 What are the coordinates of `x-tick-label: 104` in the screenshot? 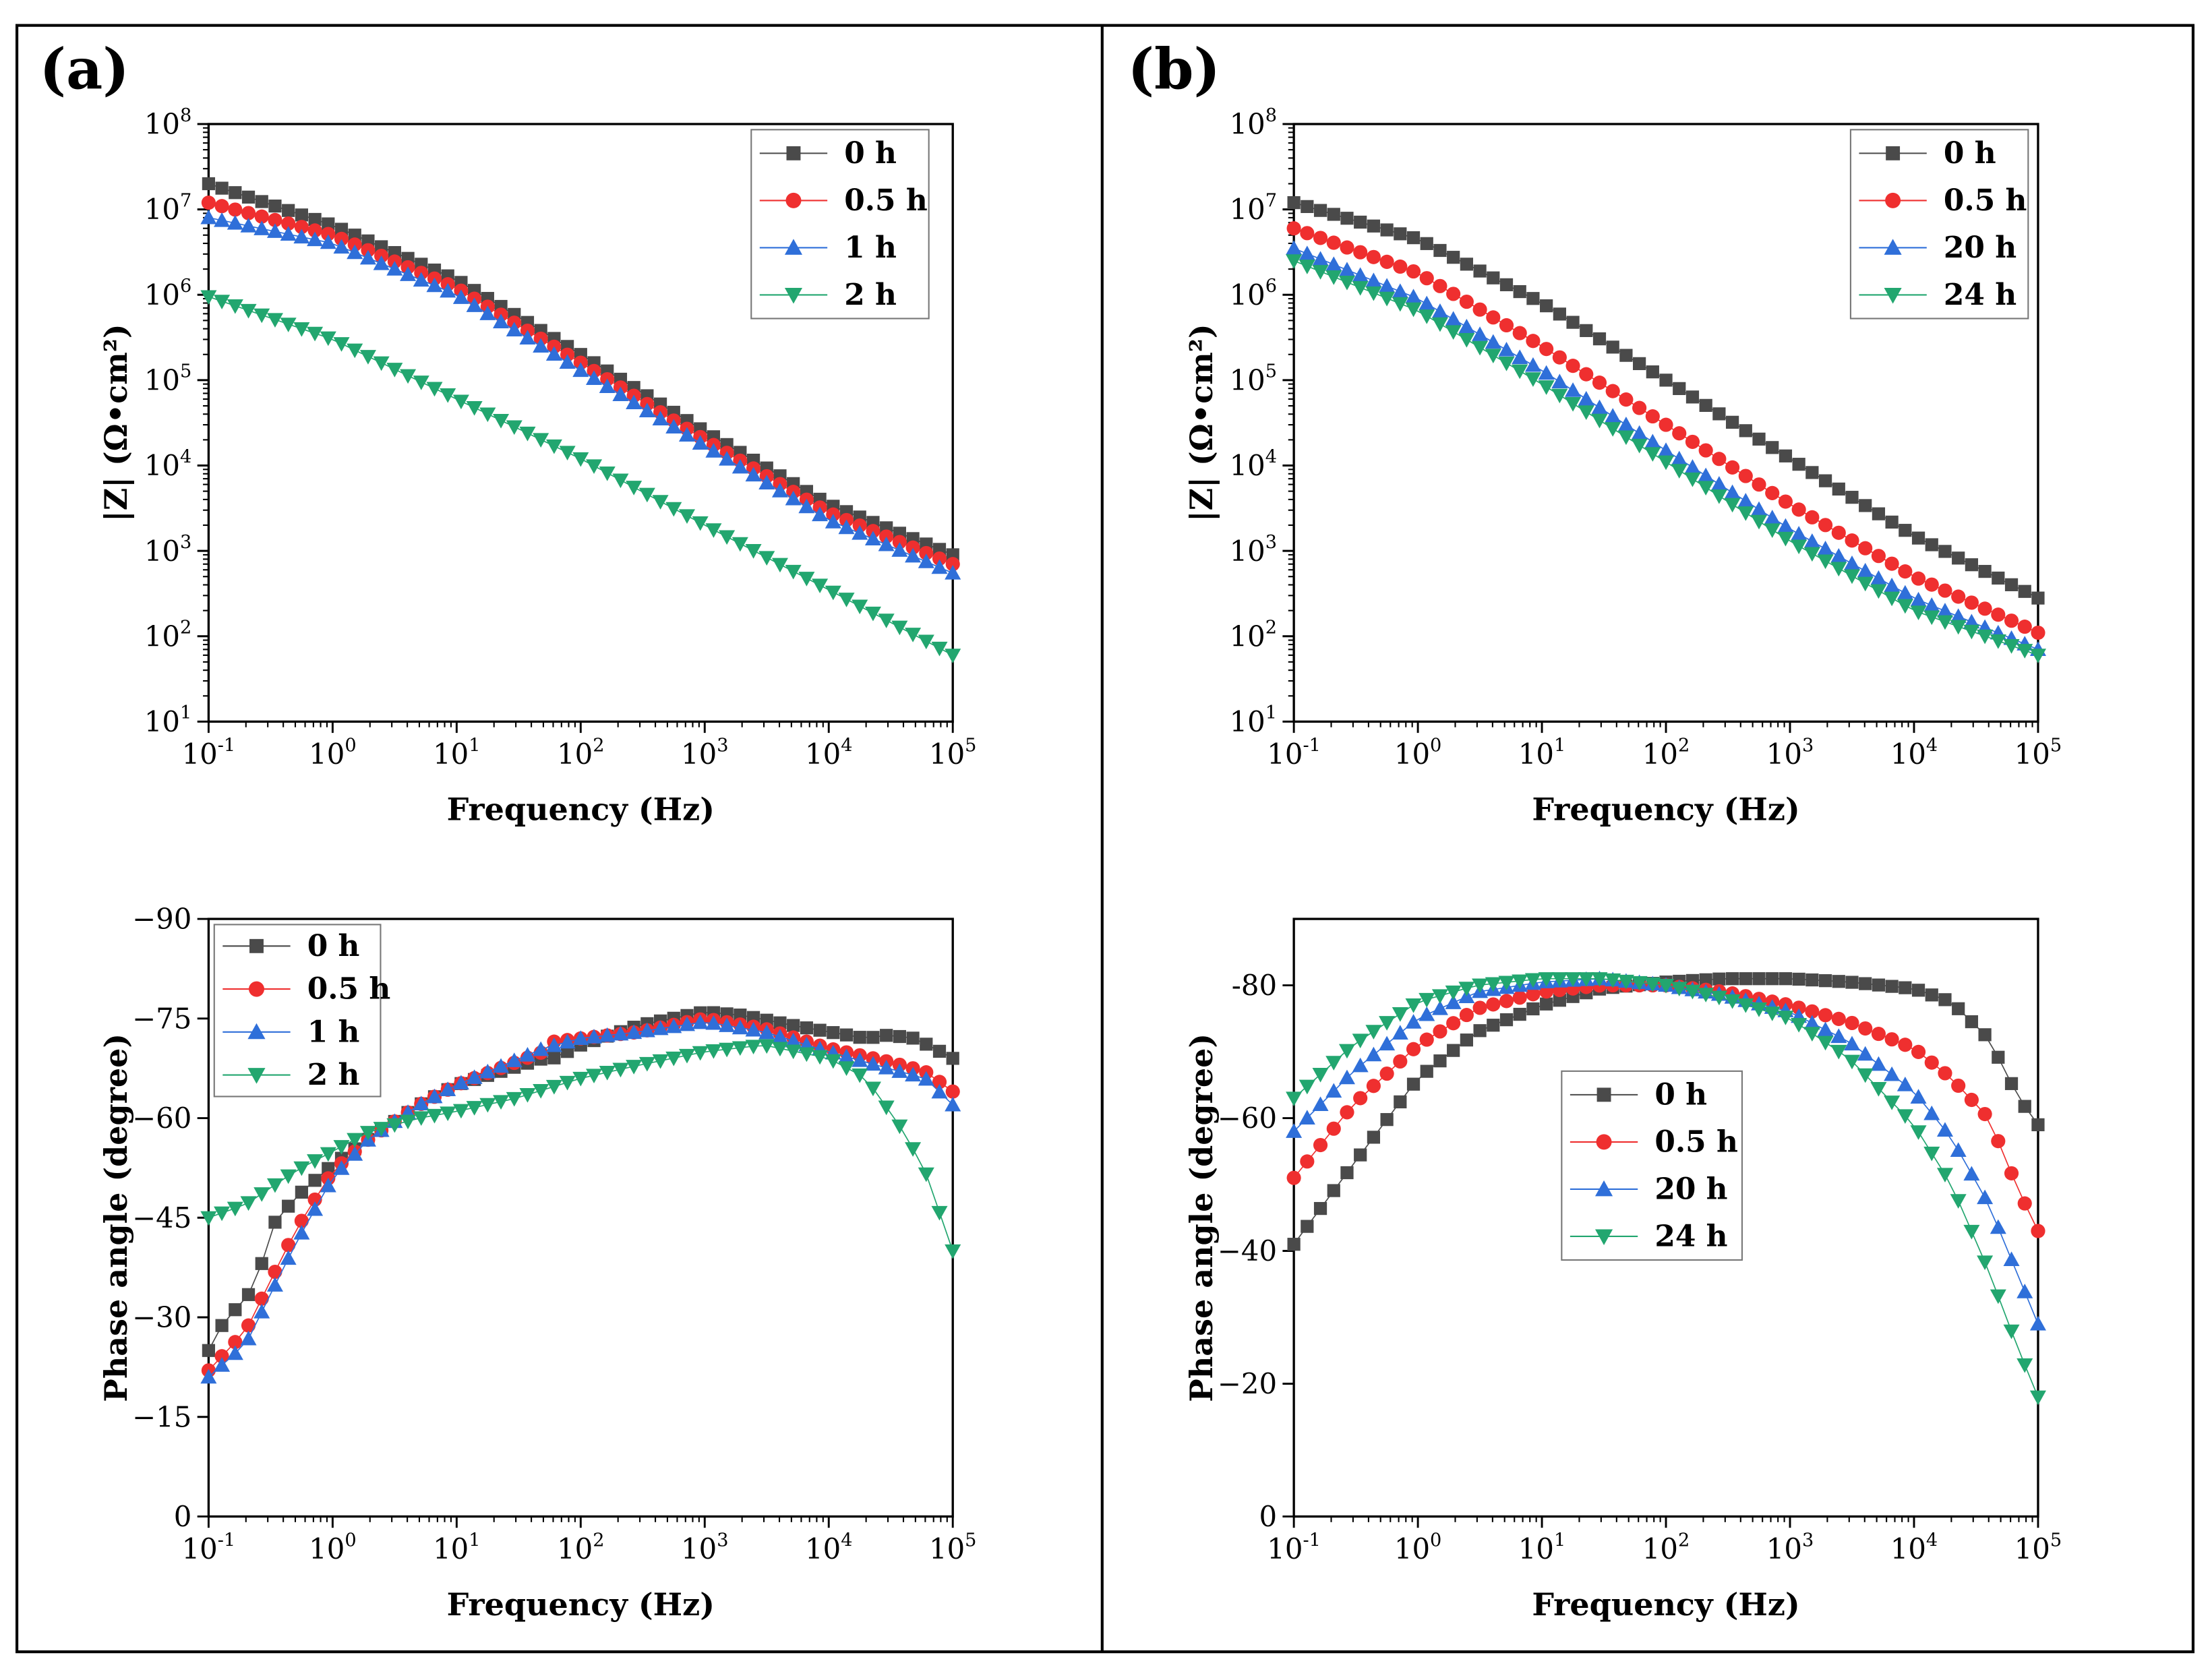 It's located at (828, 1547).